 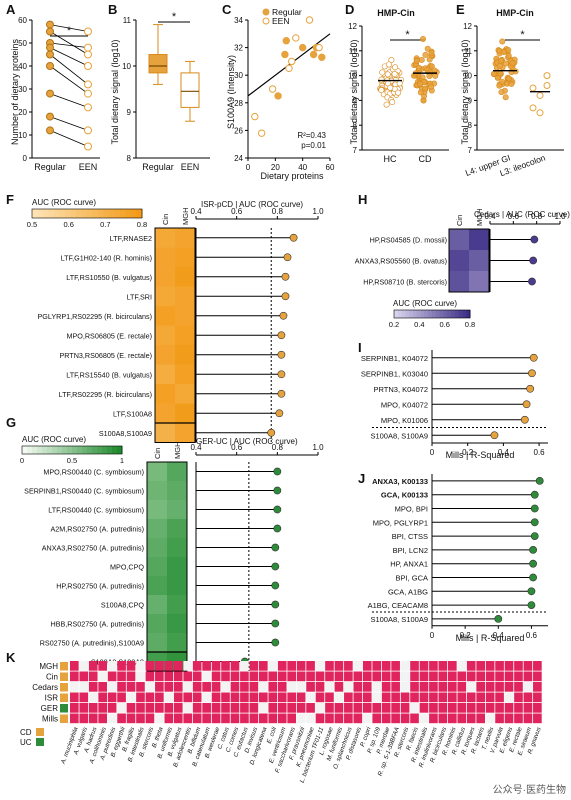 What do you see at coordinates (416, 60) in the screenshot?
I see `panel-d-point` at bounding box center [416, 60].